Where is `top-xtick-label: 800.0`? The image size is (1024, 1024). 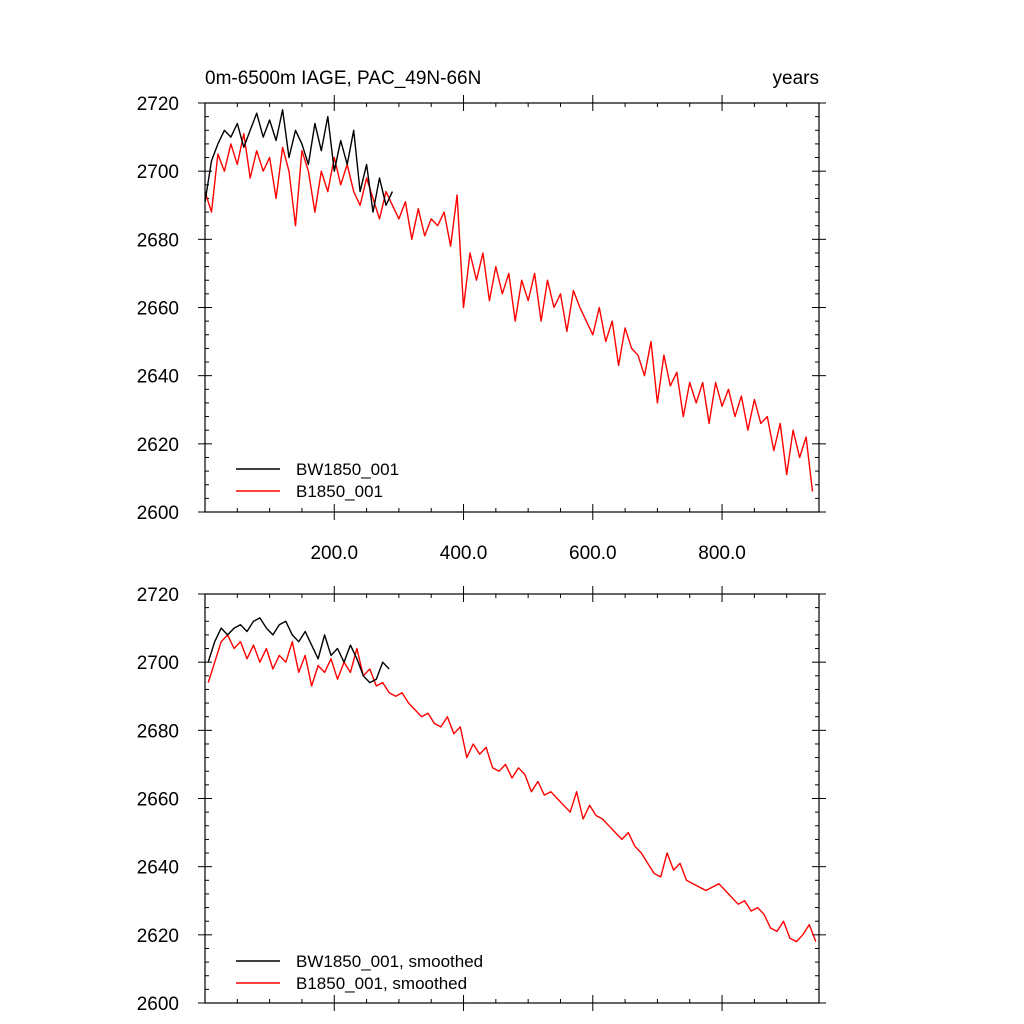
top-xtick-label: 800.0 is located at coordinates (722, 553).